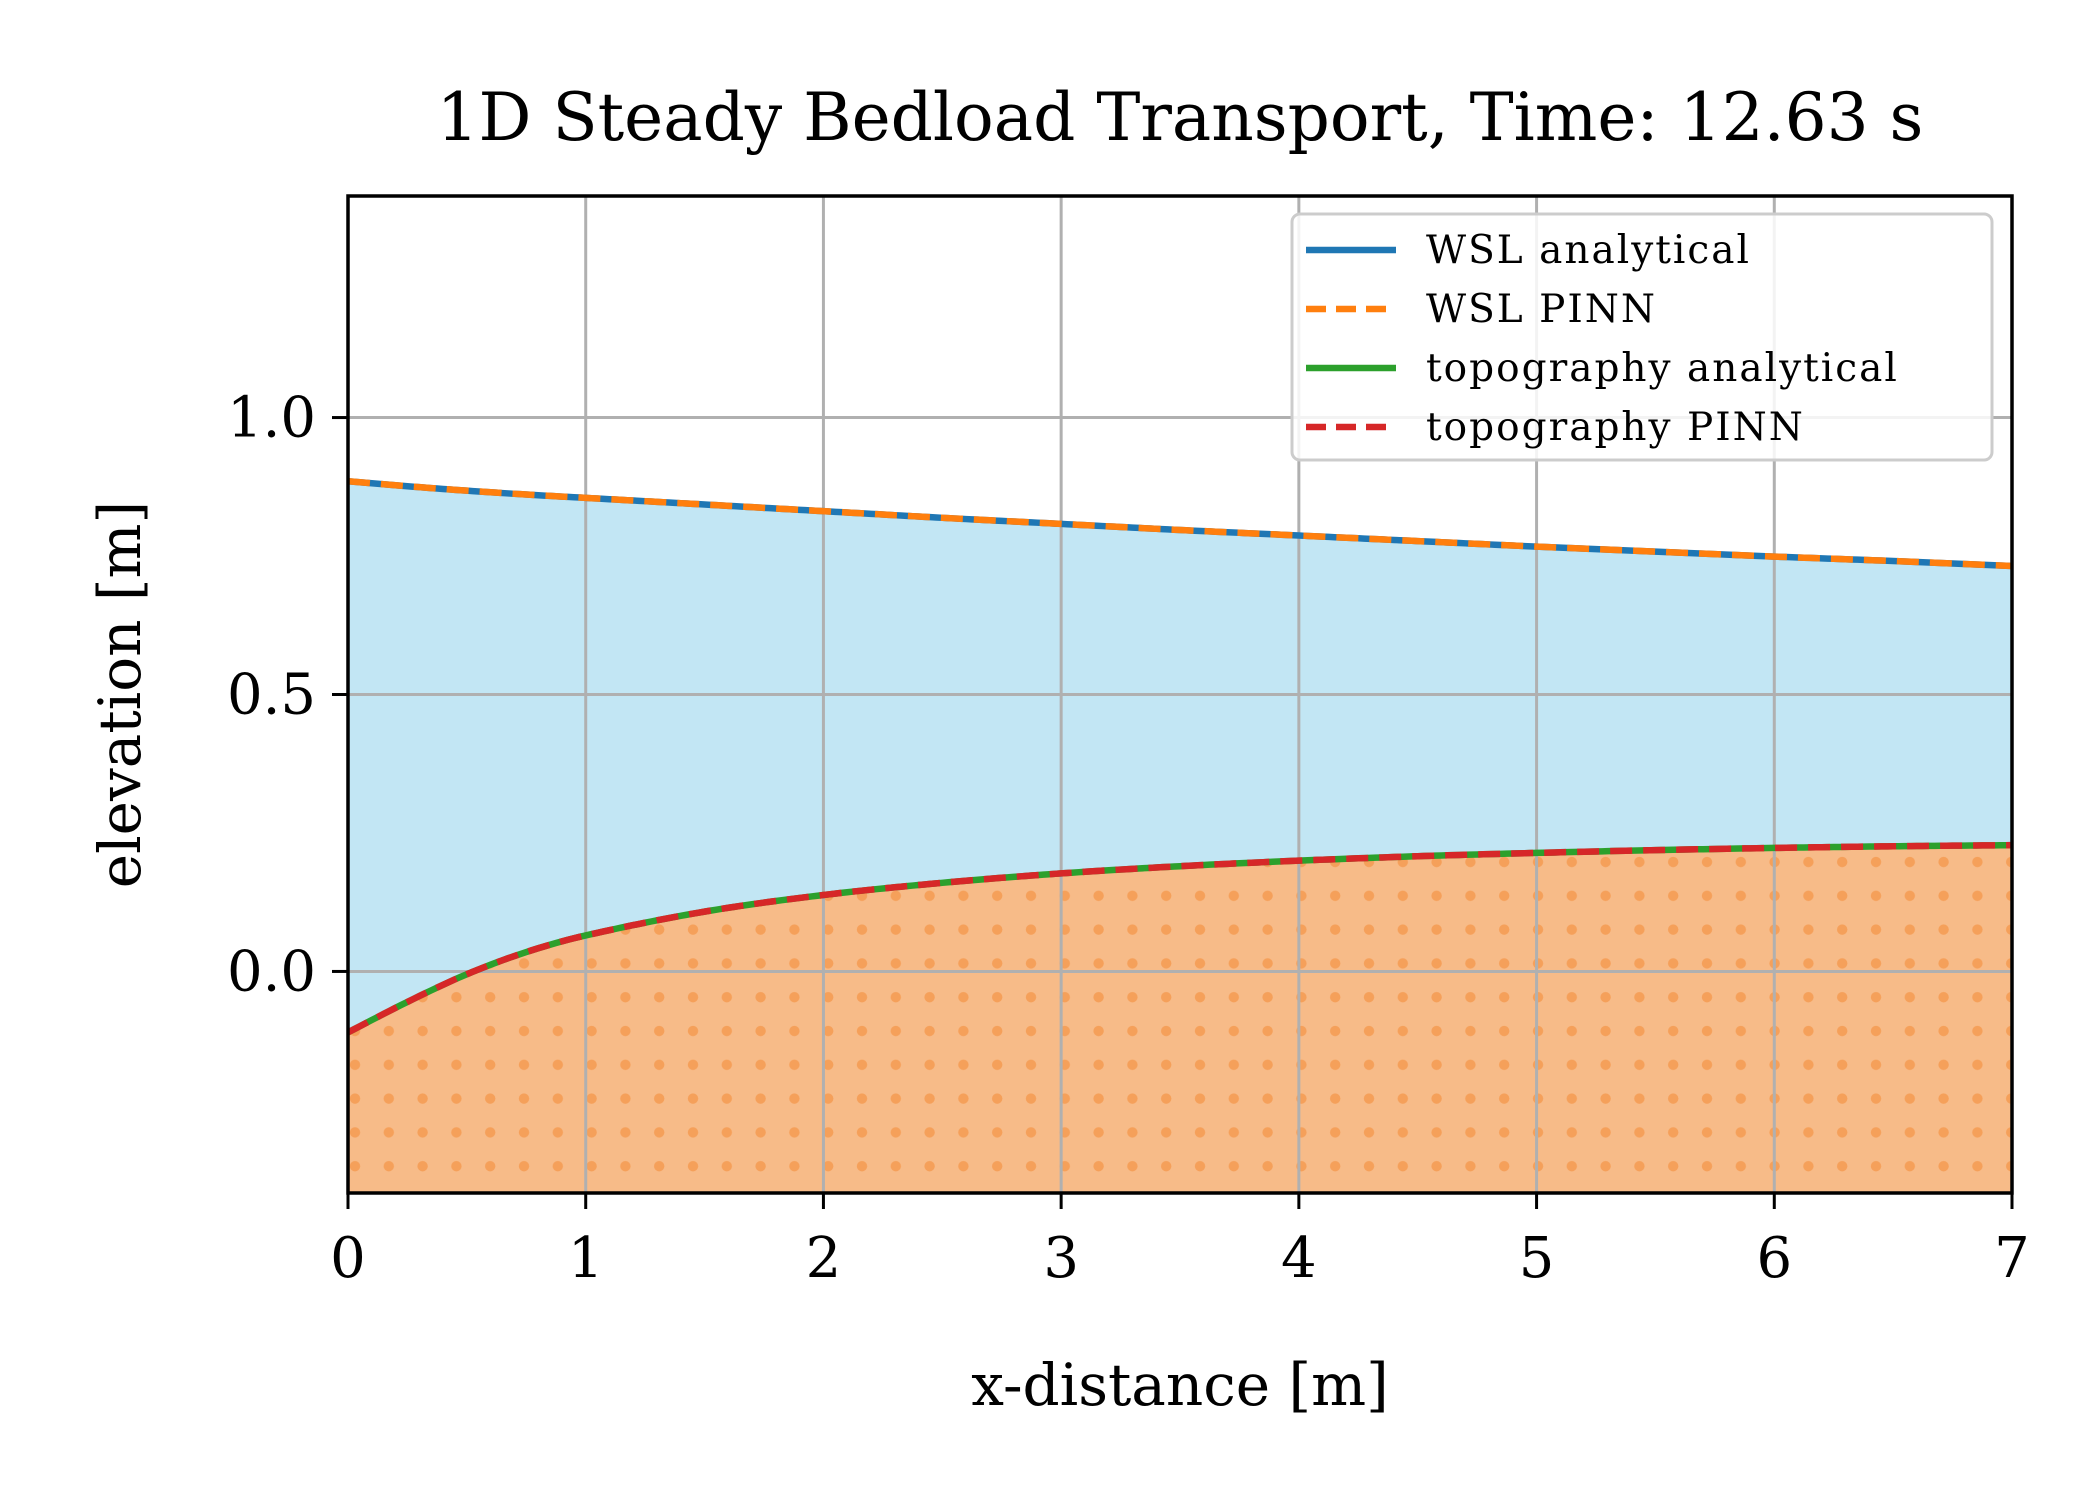  Describe the element at coordinates (1774, 1258) in the screenshot. I see `x-tick-label: 6` at that location.